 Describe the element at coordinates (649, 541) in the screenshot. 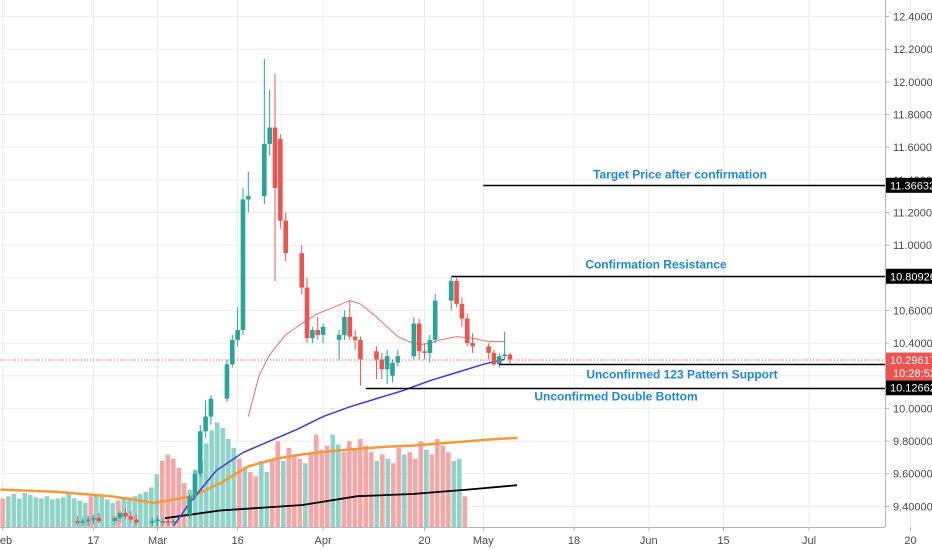

I see `time-tick-label: Jun` at that location.